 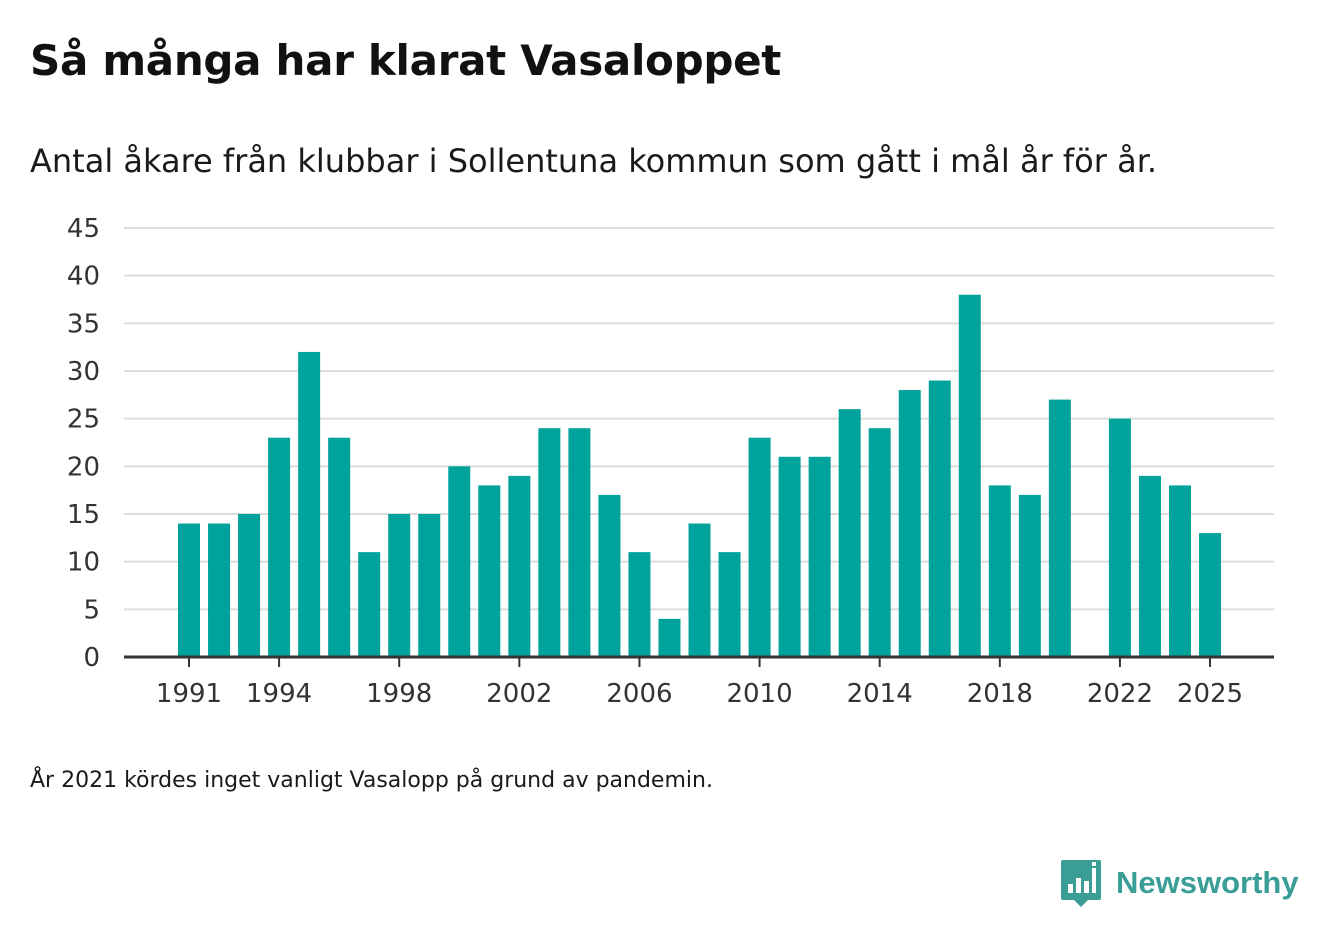 I want to click on bar-2019, so click(x=1029, y=575).